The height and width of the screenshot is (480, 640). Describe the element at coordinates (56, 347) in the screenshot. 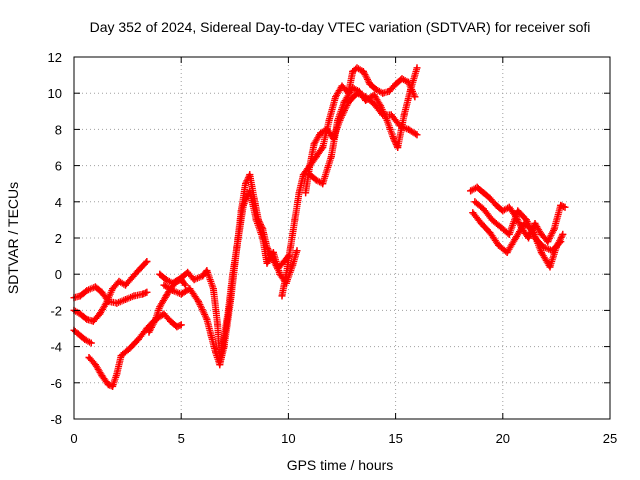

I see `y-tick-label: -4` at that location.